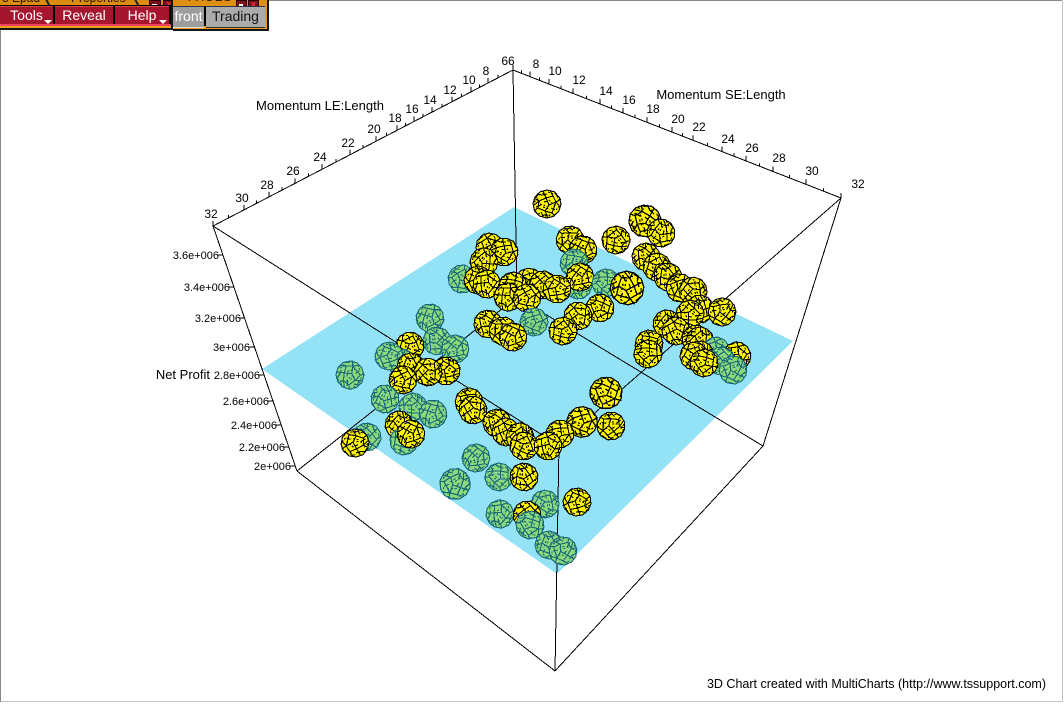 This screenshot has width=1064, height=708. I want to click on svg-text: Momentum SE:Length, so click(720, 94).